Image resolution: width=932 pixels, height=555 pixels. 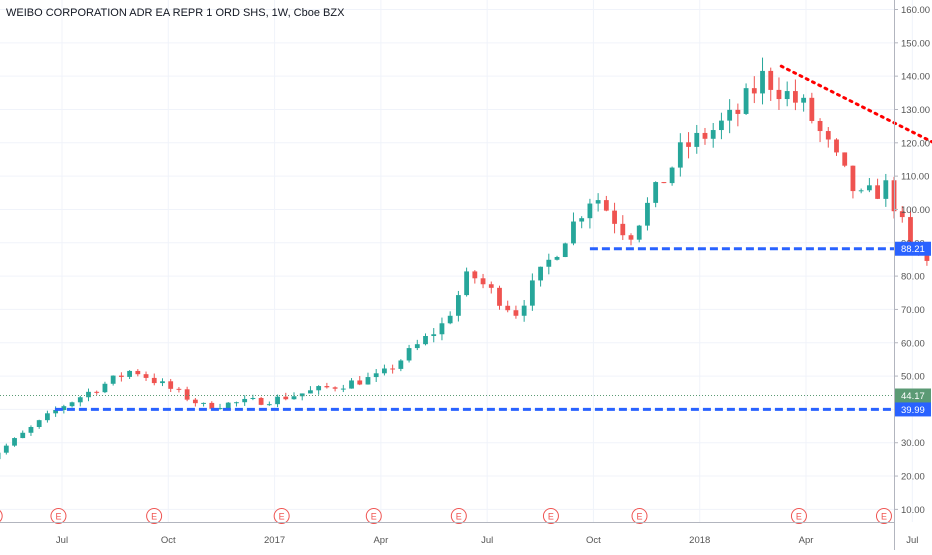 I want to click on y-tick-label: 100.00, so click(x=915, y=210).